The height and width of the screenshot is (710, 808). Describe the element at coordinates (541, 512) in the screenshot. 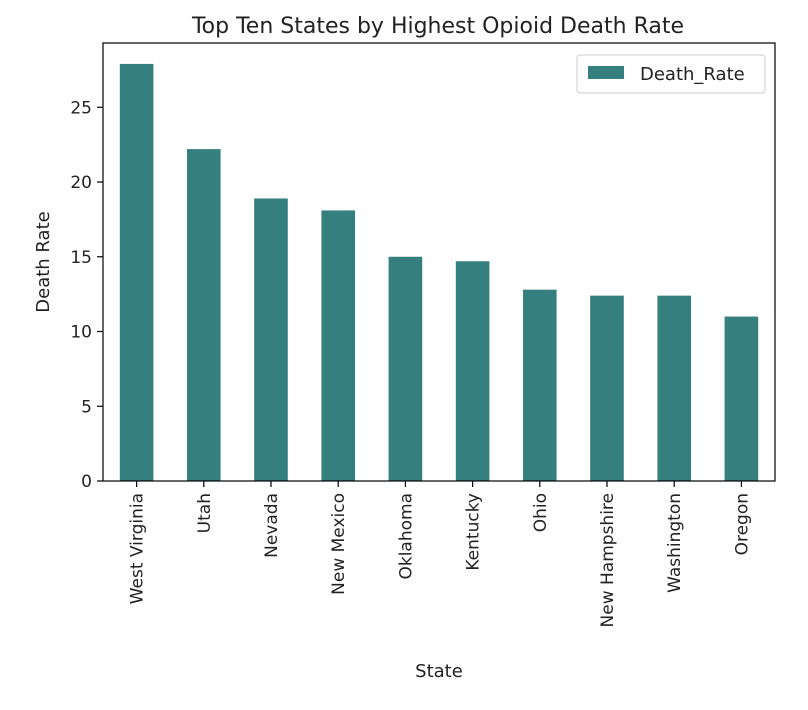

I see `x-tick-label: Ohio` at that location.